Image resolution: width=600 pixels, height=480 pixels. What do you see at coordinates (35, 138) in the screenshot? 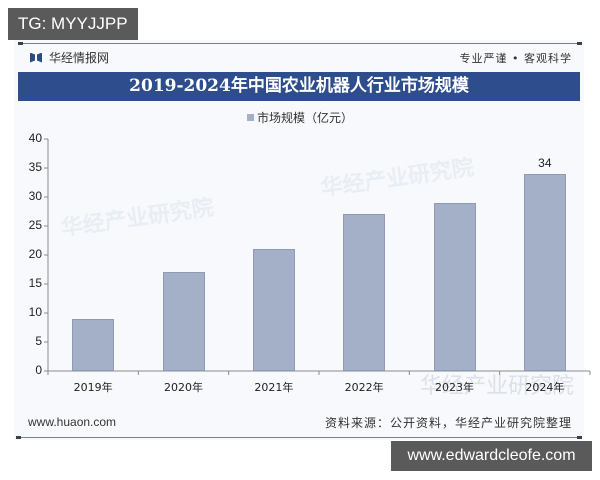
I see `y-tick-label: 40` at bounding box center [35, 138].